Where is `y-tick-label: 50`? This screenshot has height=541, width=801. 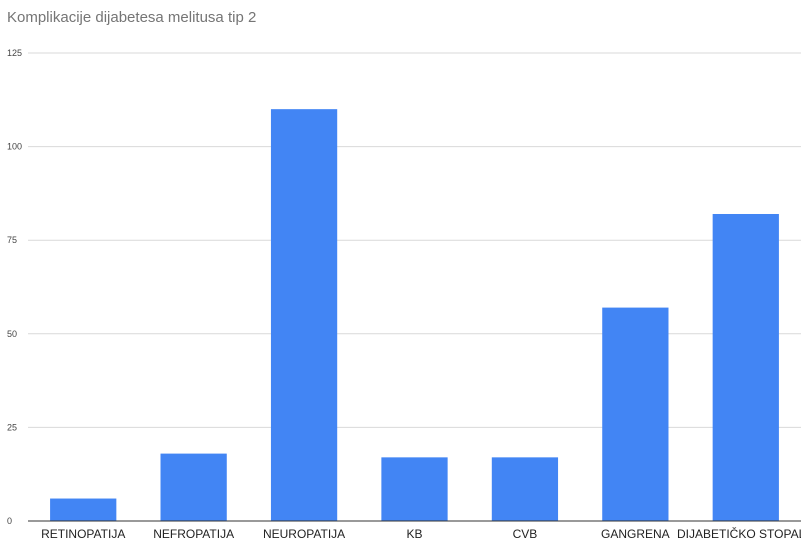 y-tick-label: 50 is located at coordinates (12, 334).